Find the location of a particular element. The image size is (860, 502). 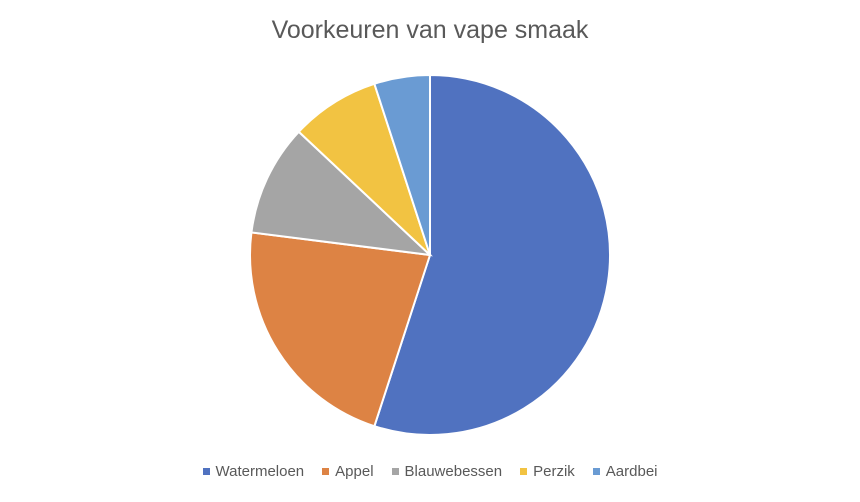

pie-slice-perzik is located at coordinates (364, 169).